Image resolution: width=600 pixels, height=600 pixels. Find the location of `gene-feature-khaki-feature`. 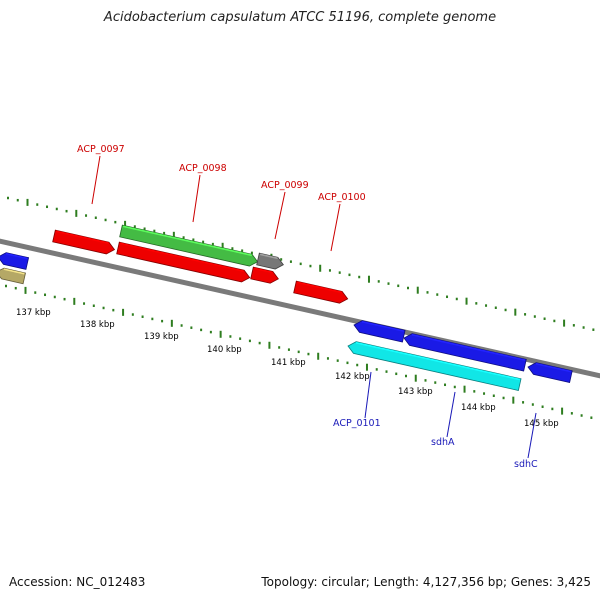

gene-feature-khaki-feature is located at coordinates (13, 276).